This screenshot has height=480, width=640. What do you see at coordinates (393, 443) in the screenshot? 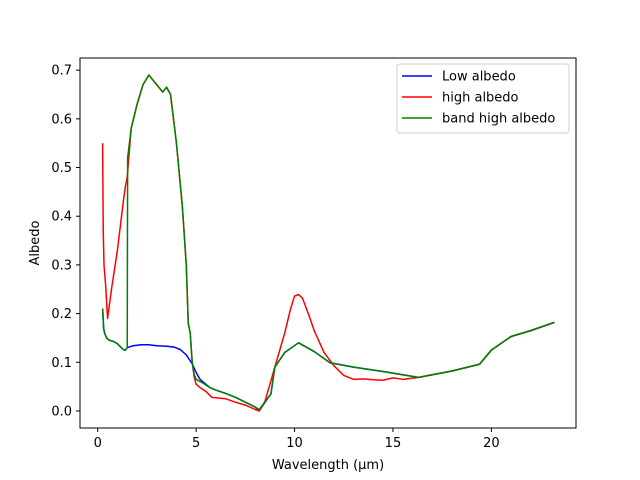
I see `x-tick-label-3: 15` at bounding box center [393, 443].